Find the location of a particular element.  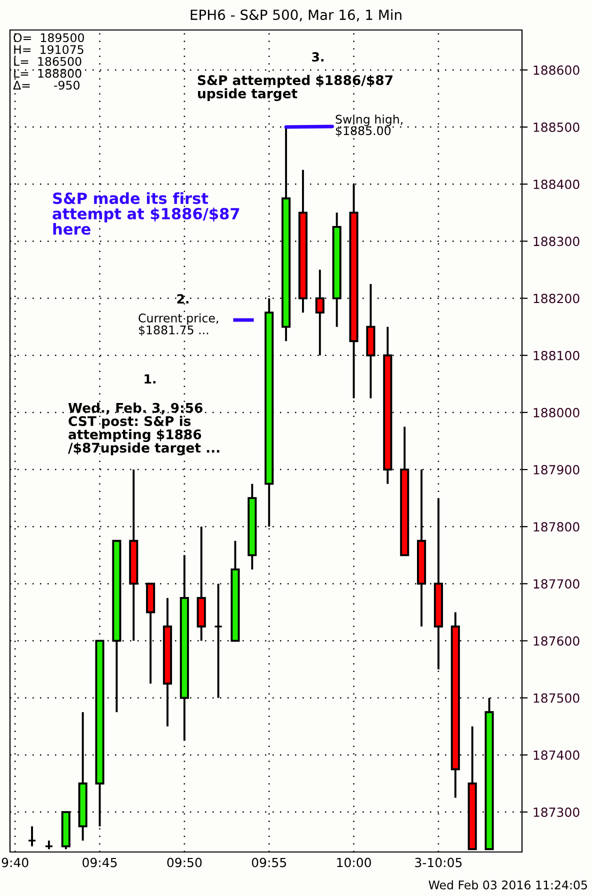

y-tick-label: 187700 is located at coordinates (557, 584).